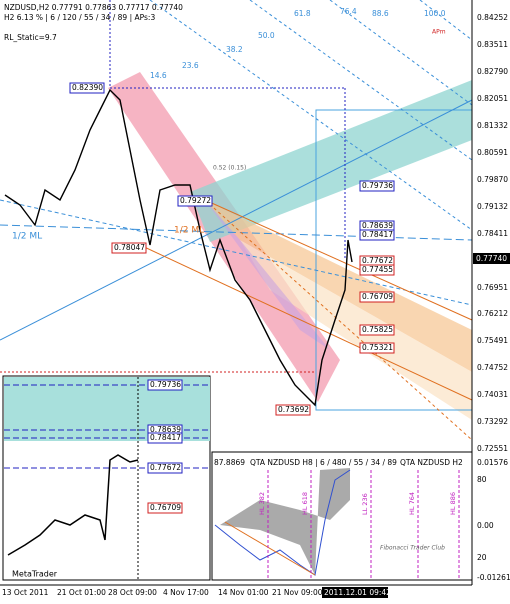 The width and height of the screenshot is (510, 604). I want to click on fib-label: 76.4, so click(348, 11).